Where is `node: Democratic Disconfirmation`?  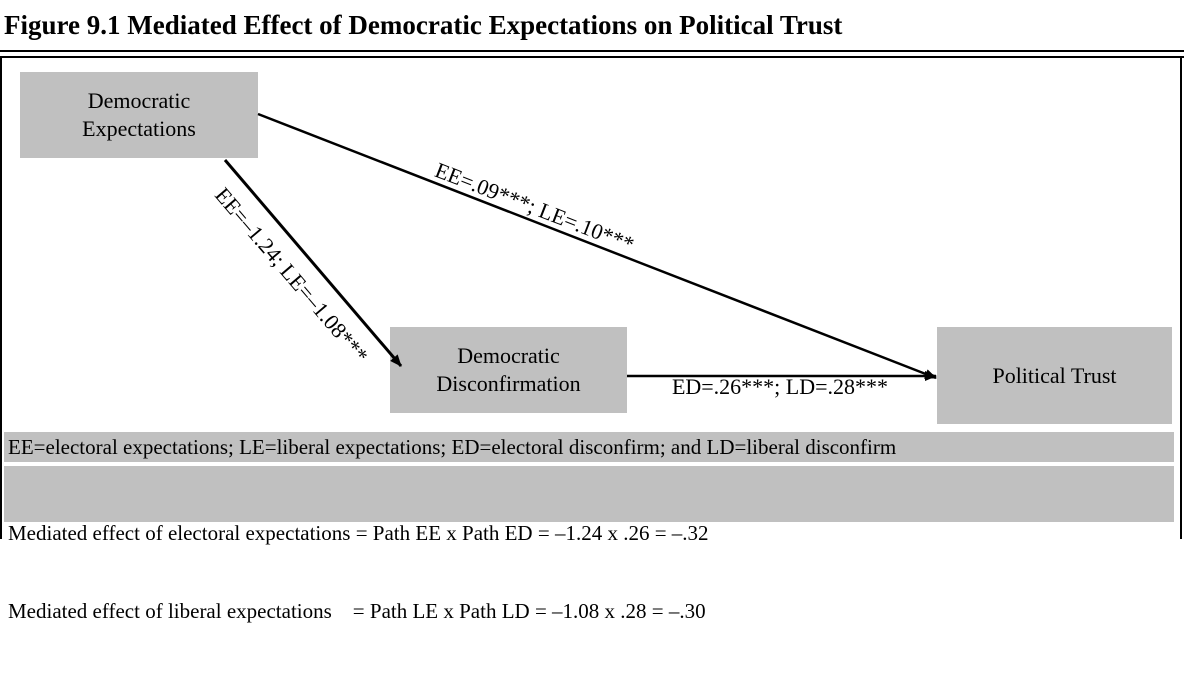
node: Democratic Disconfirmation is located at coordinates (508, 370).